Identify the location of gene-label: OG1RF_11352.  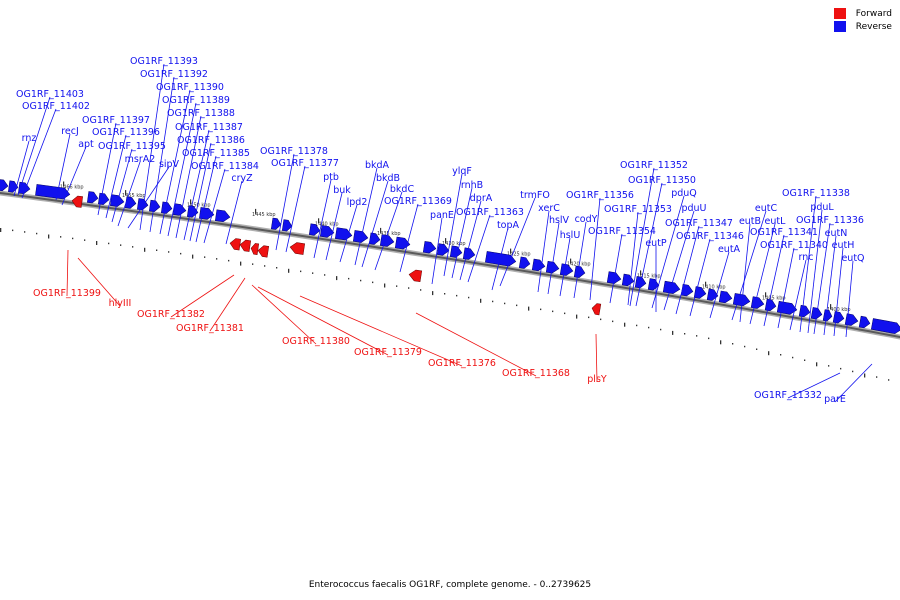
(654, 165).